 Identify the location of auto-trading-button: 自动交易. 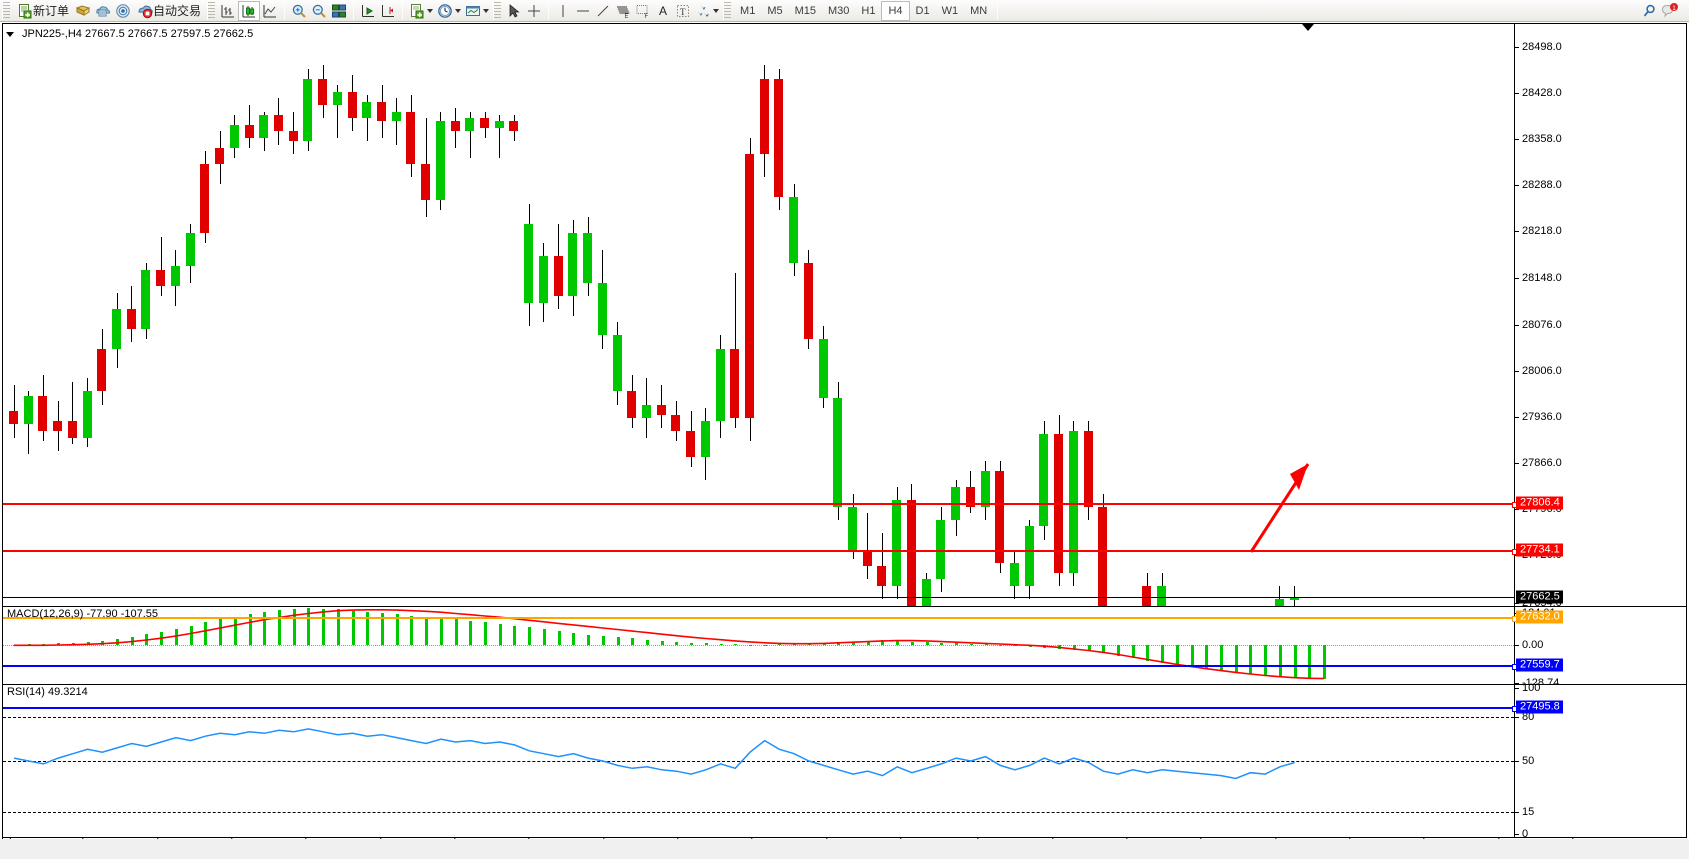
(169, 11).